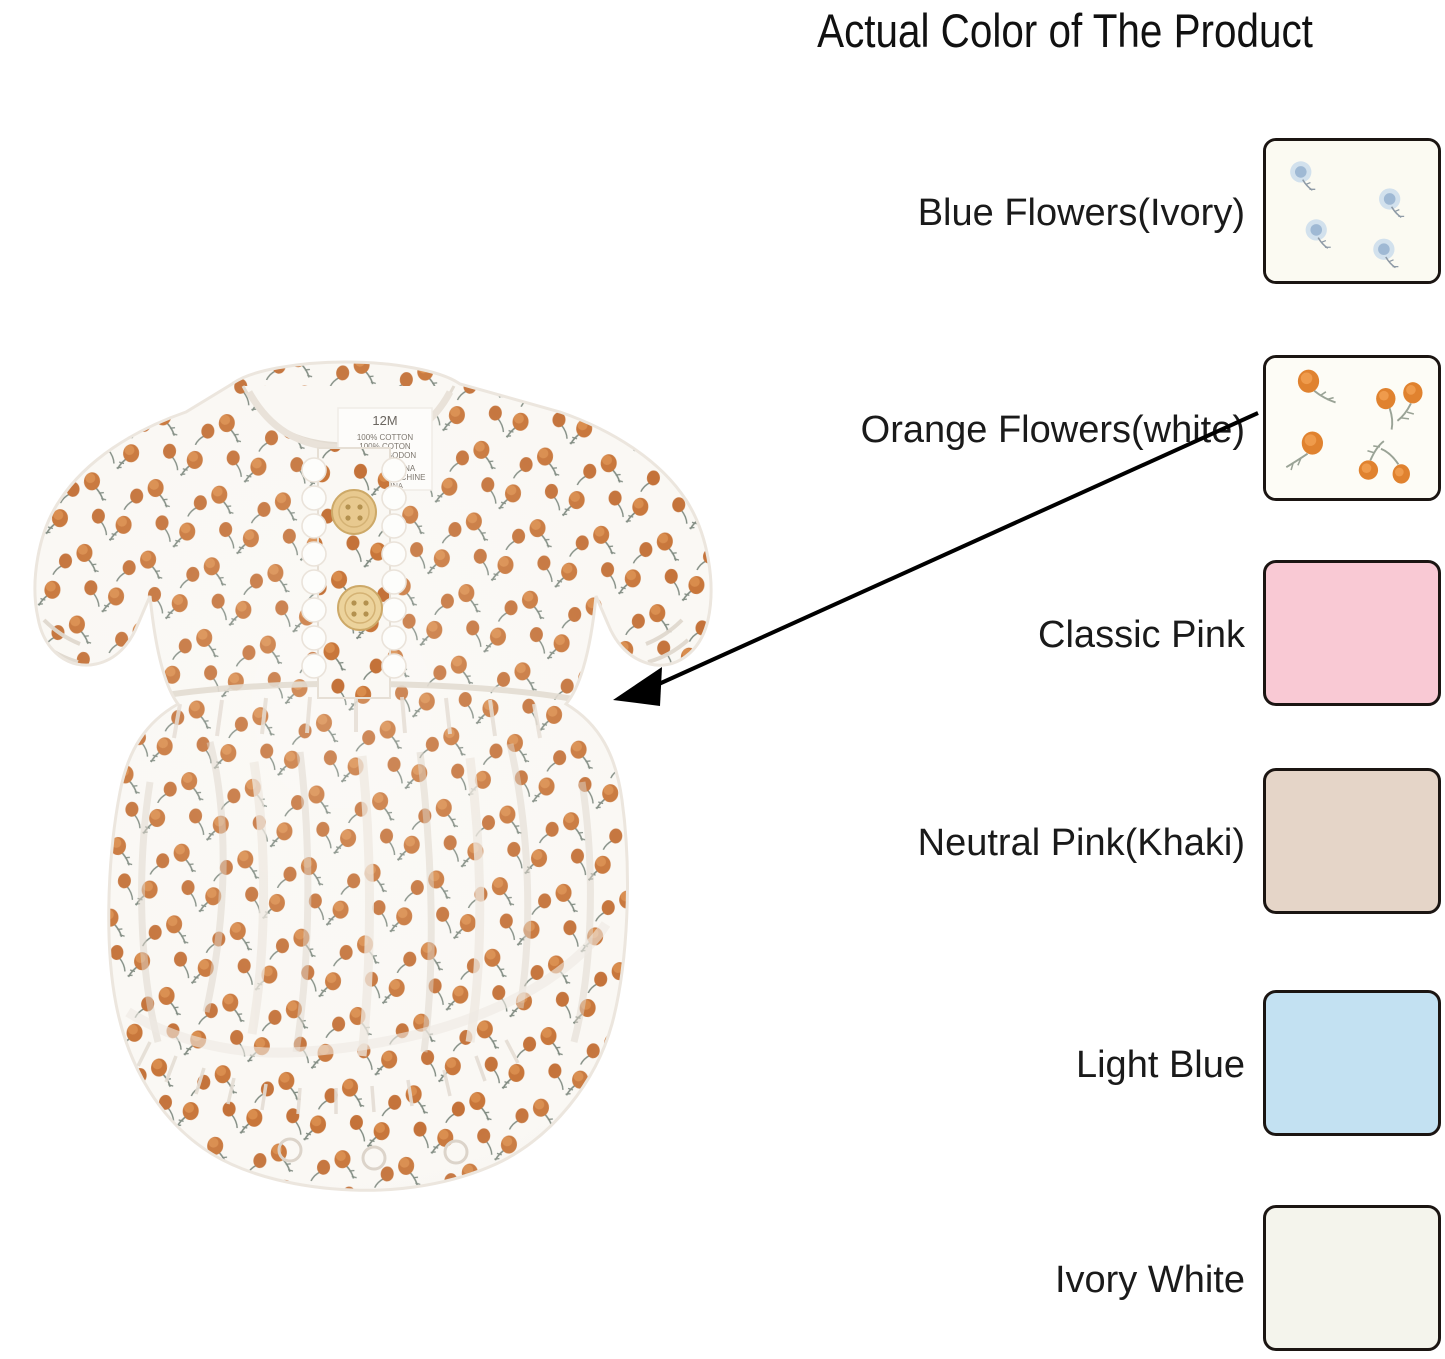  I want to click on page-title: Actual Color of The Product, so click(1065, 30).